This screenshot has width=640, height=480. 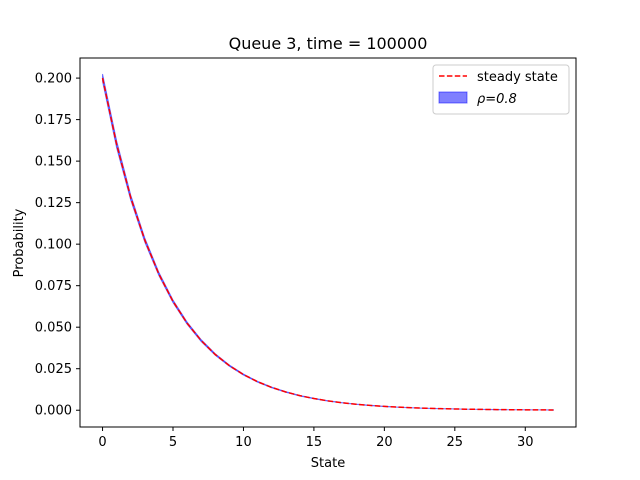 What do you see at coordinates (525, 442) in the screenshot?
I see `x-tick-label: 30` at bounding box center [525, 442].